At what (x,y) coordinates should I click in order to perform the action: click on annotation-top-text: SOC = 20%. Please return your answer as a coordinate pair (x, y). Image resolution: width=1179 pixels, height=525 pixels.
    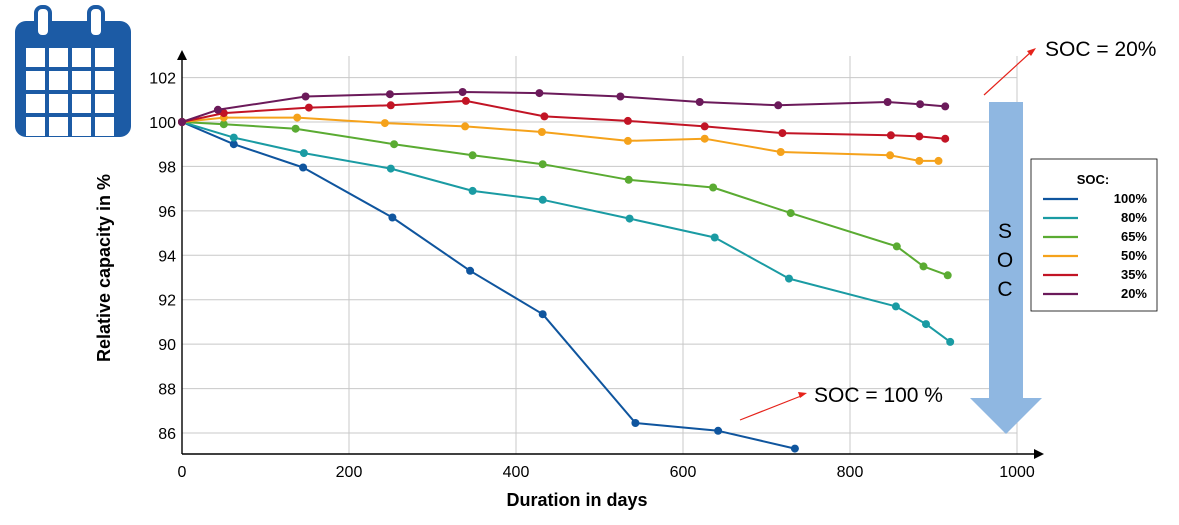
    Looking at the image, I should click on (1100, 49).